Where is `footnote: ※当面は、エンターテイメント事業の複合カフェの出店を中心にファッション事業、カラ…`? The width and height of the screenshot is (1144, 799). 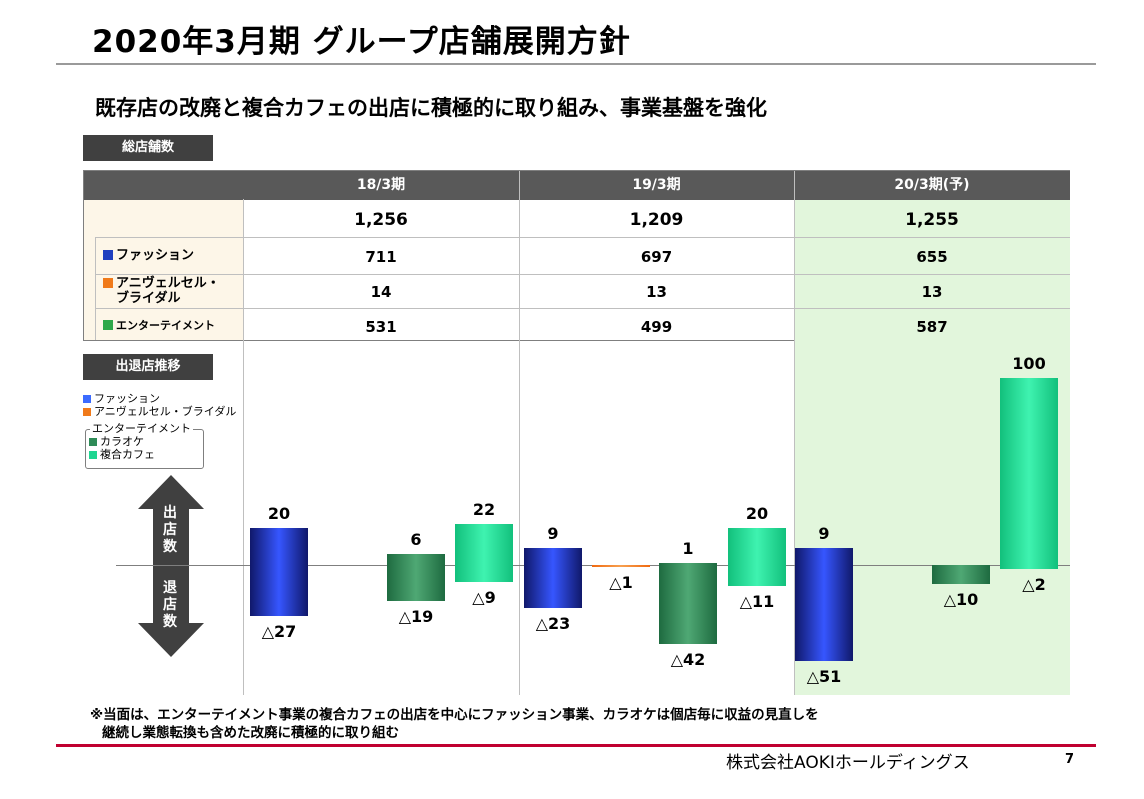 footnote: ※当面は、エンターテイメント事業の複合カフェの出店を中心にファッション事業、カラ… is located at coordinates (454, 724).